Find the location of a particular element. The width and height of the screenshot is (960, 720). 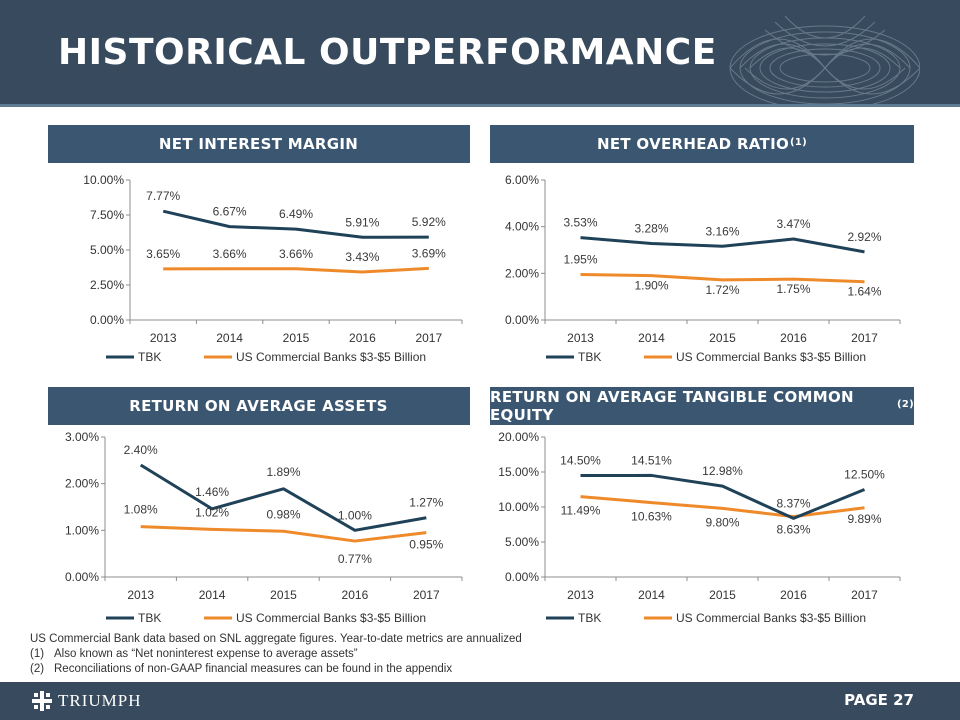

data-label-tbk: 12.98% is located at coordinates (722, 471).